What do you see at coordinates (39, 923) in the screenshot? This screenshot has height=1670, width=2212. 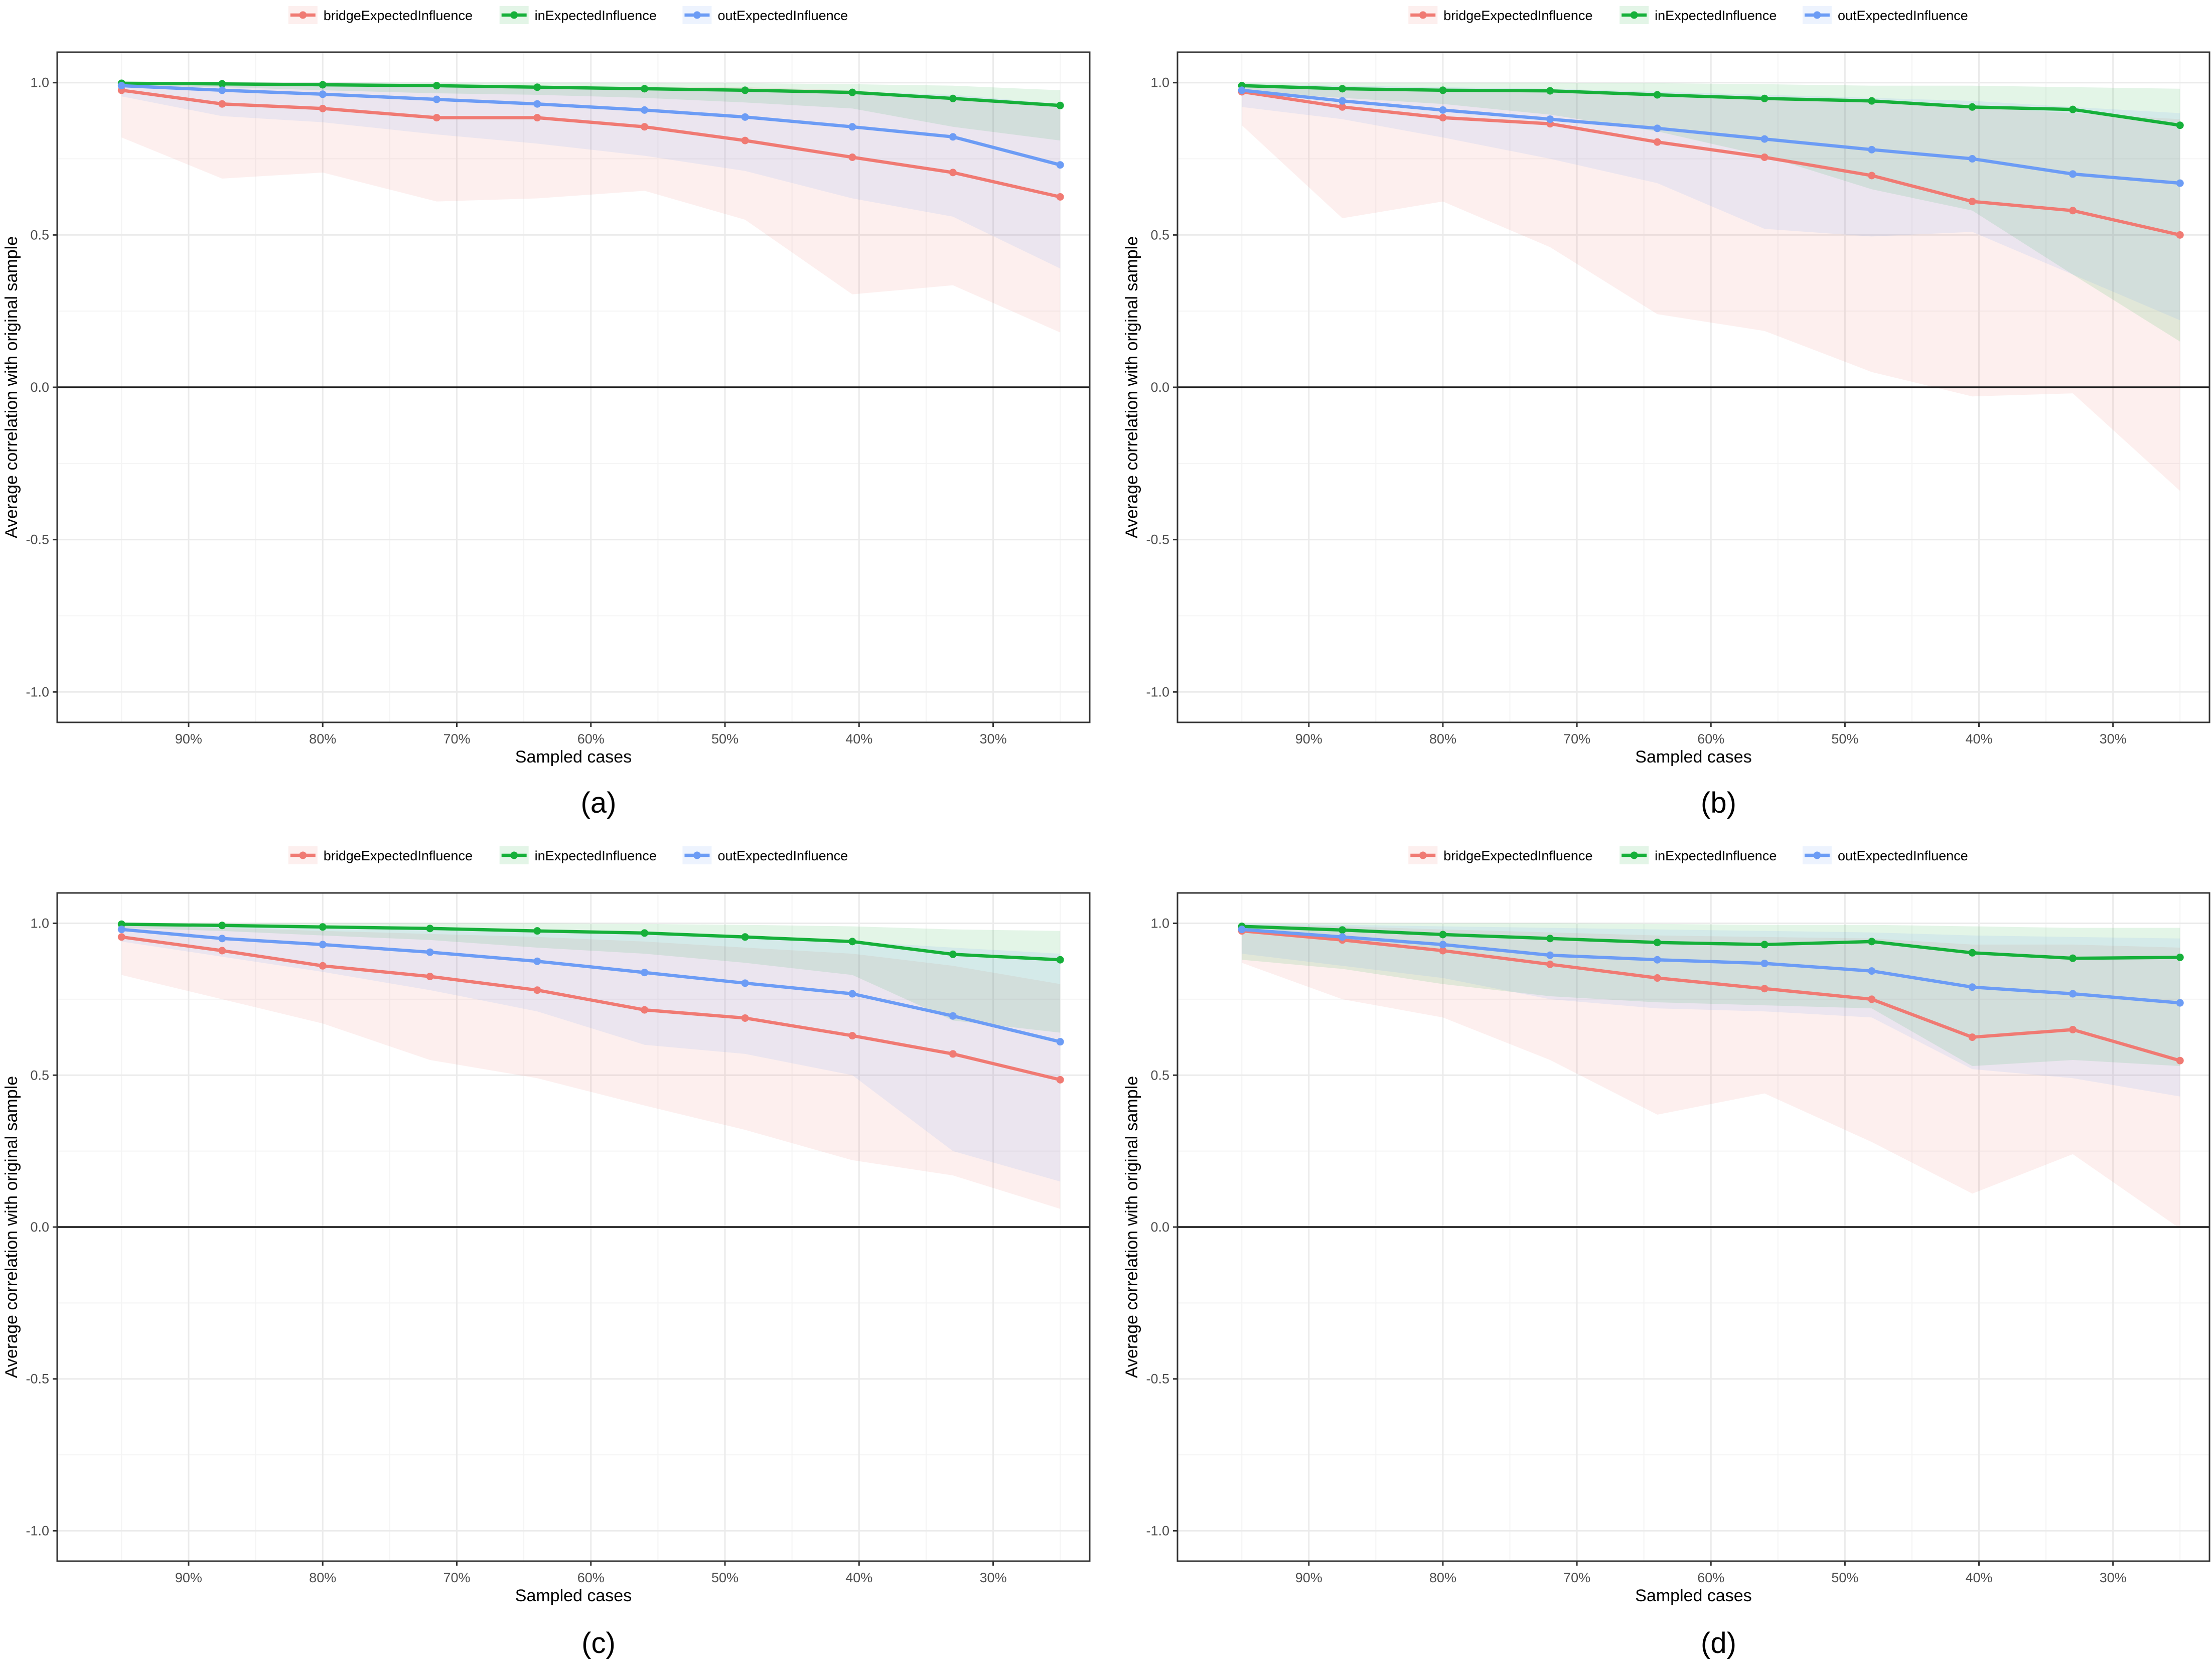 I see `y-tick-label: 1.0` at bounding box center [39, 923].